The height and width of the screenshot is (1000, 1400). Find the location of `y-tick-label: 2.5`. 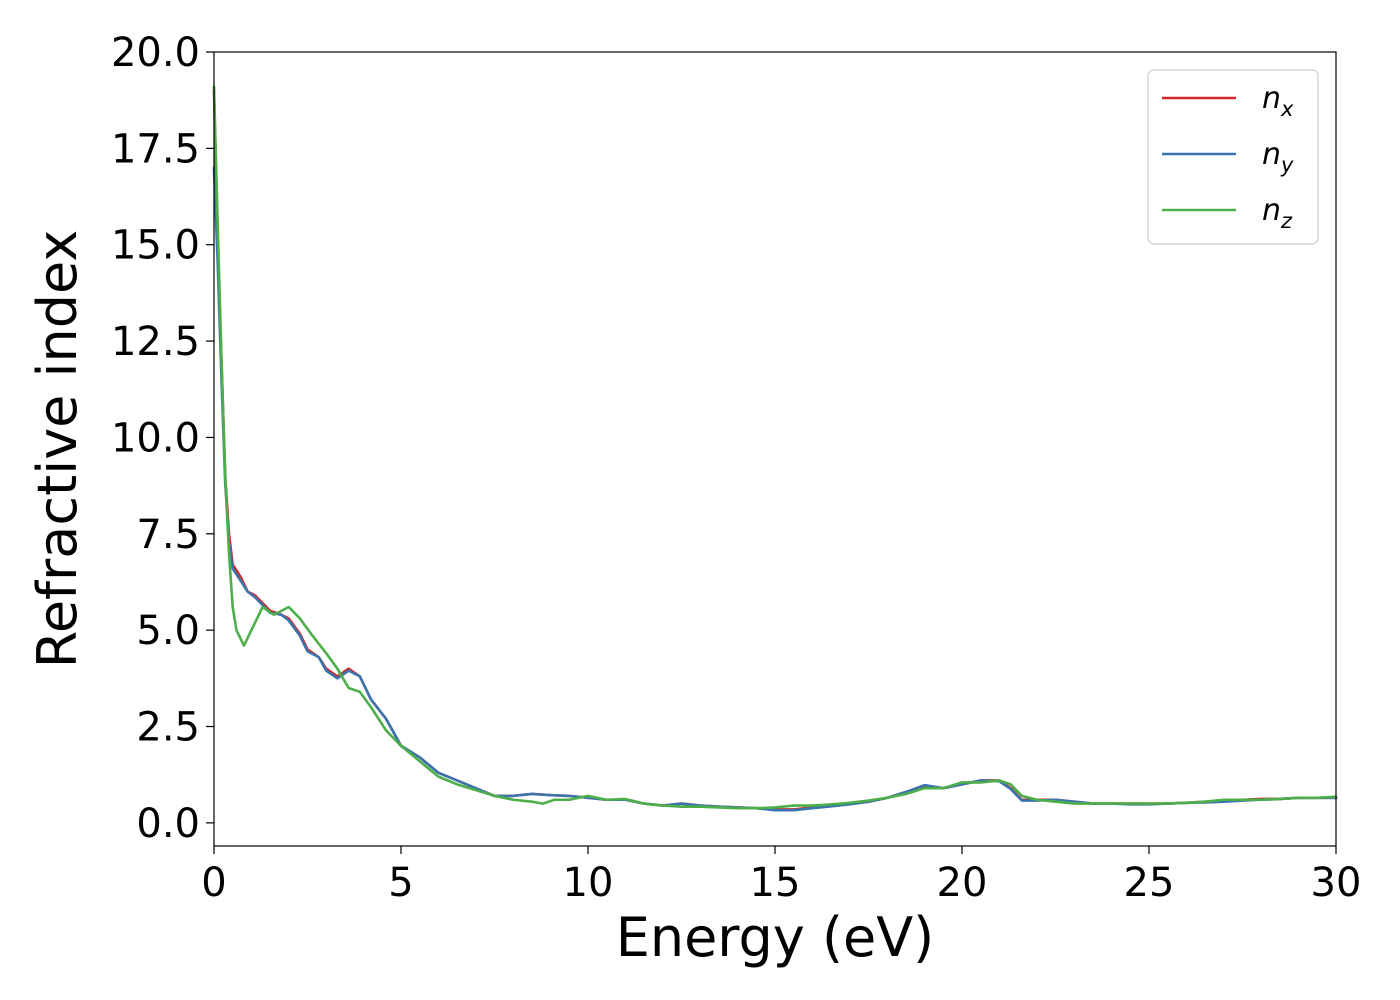

y-tick-label: 2.5 is located at coordinates (168, 728).